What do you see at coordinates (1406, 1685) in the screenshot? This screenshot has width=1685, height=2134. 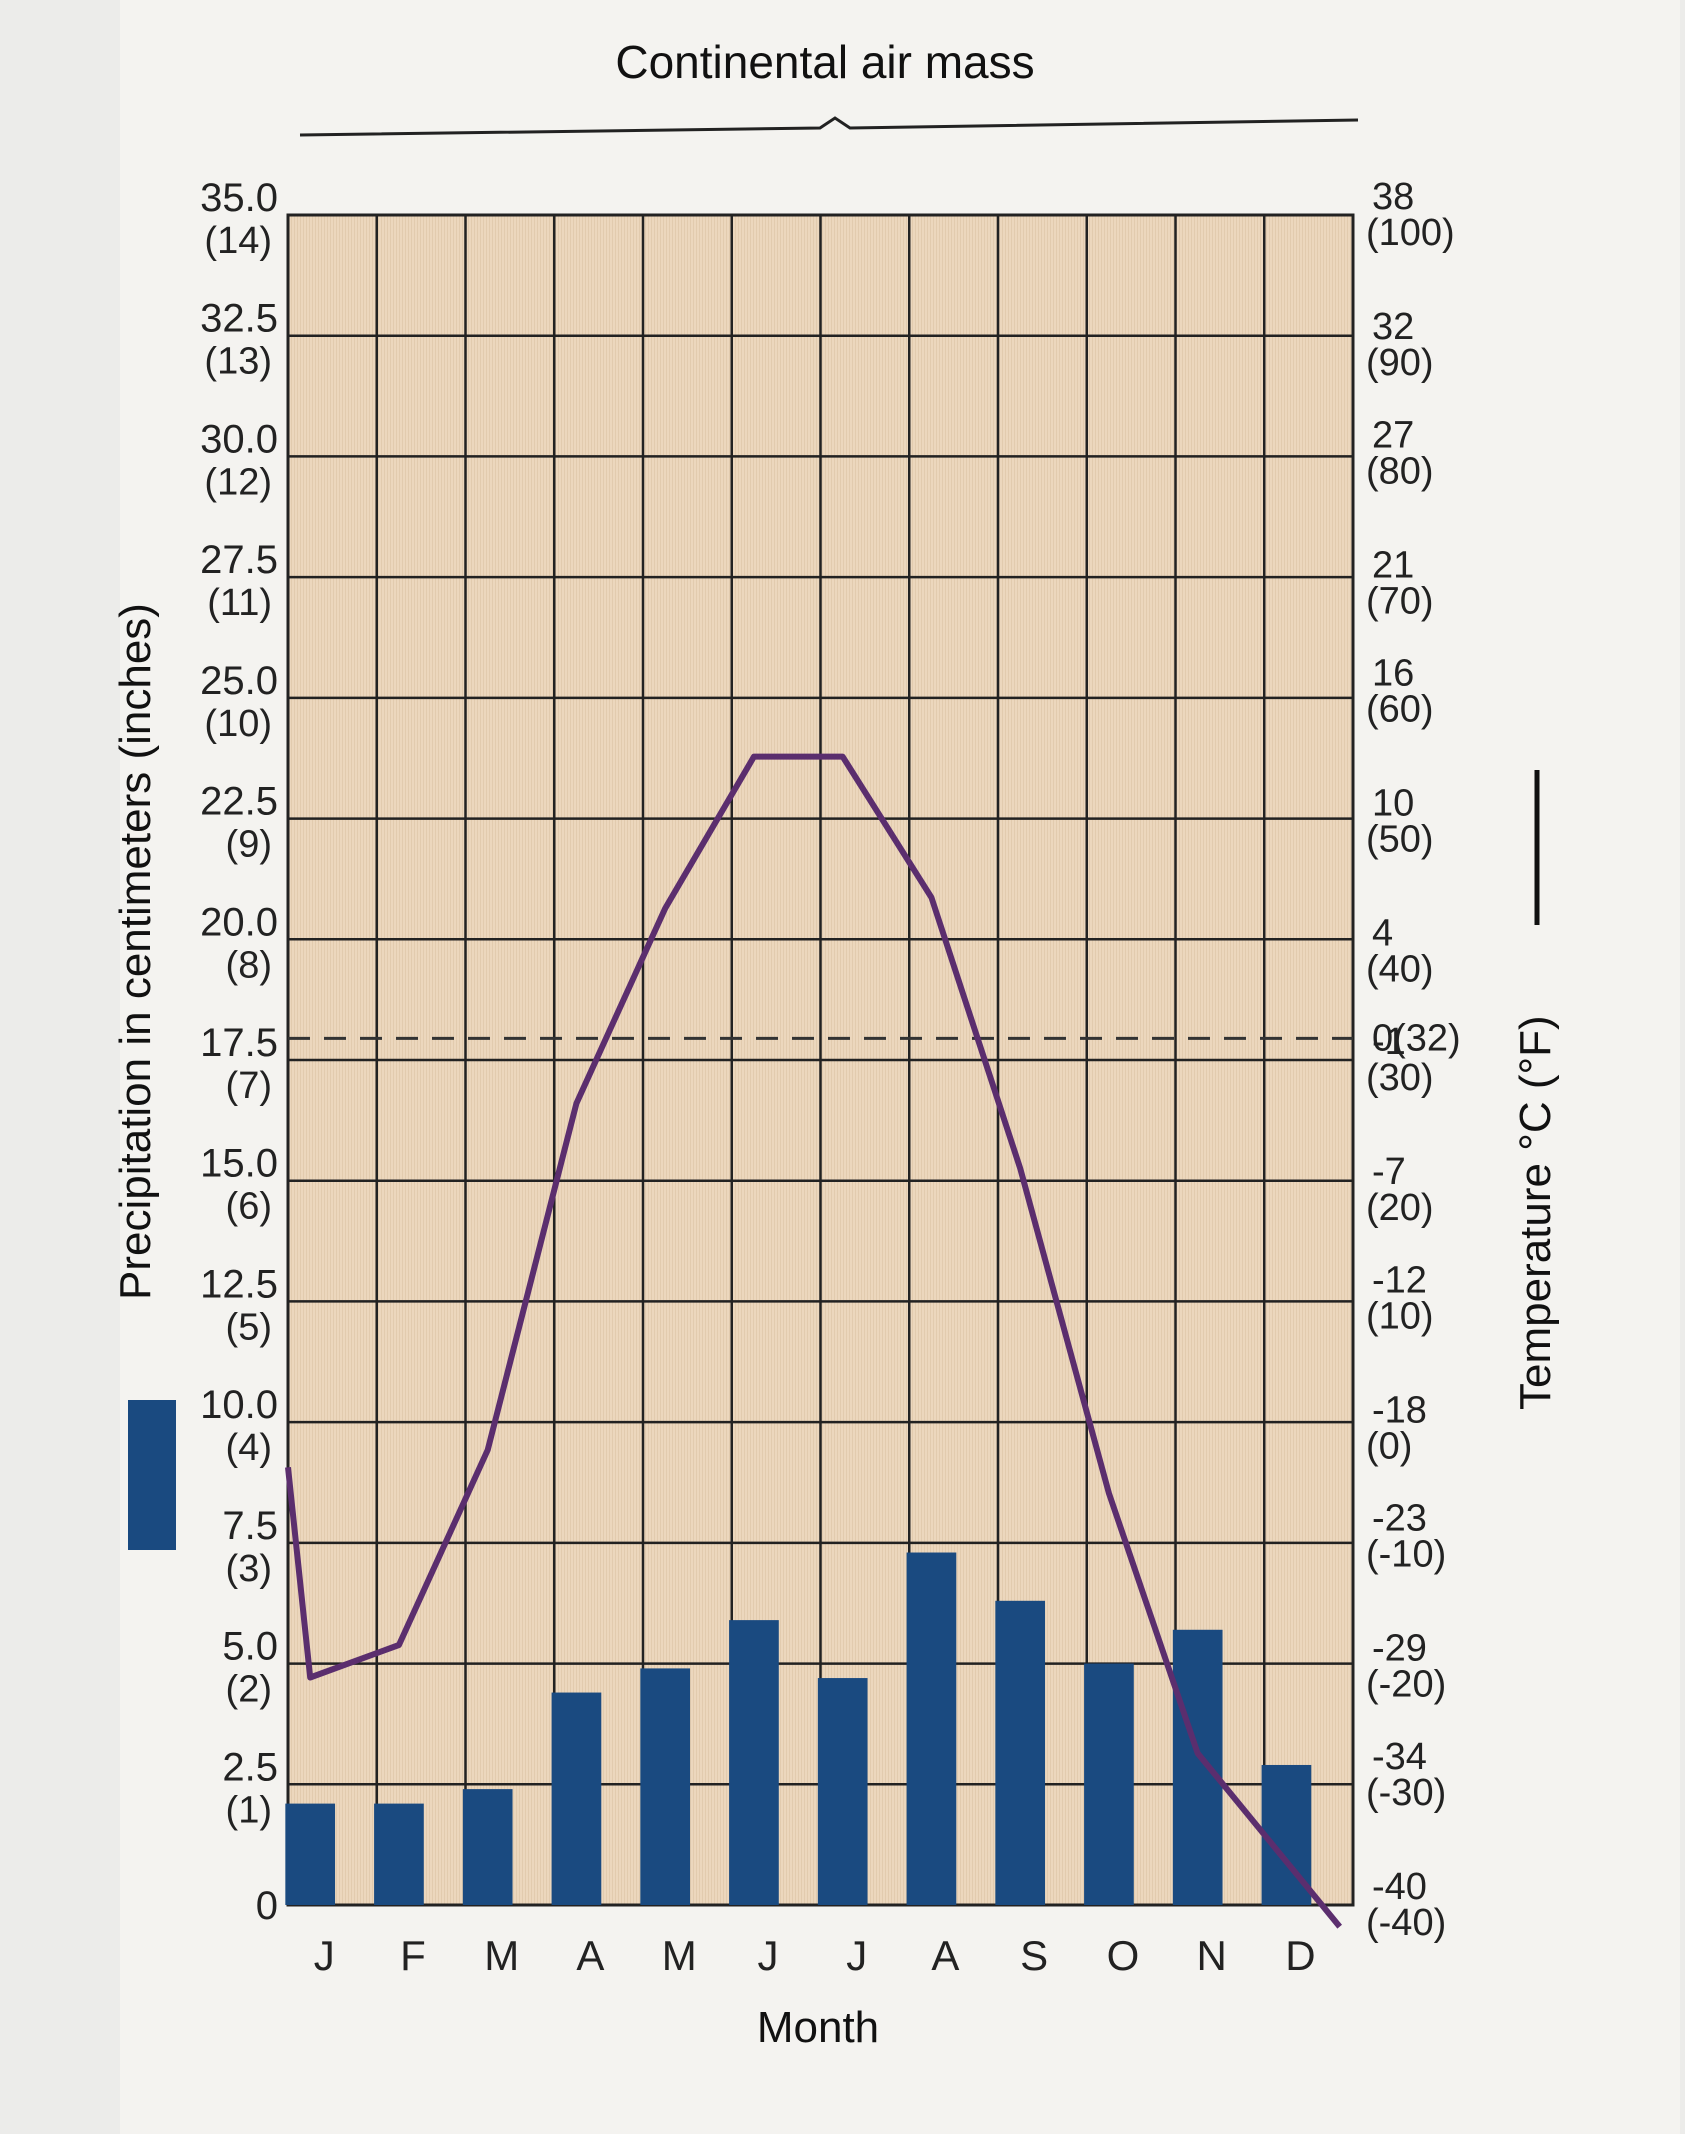 I see `right-tick-sublabel: (-20)` at bounding box center [1406, 1685].